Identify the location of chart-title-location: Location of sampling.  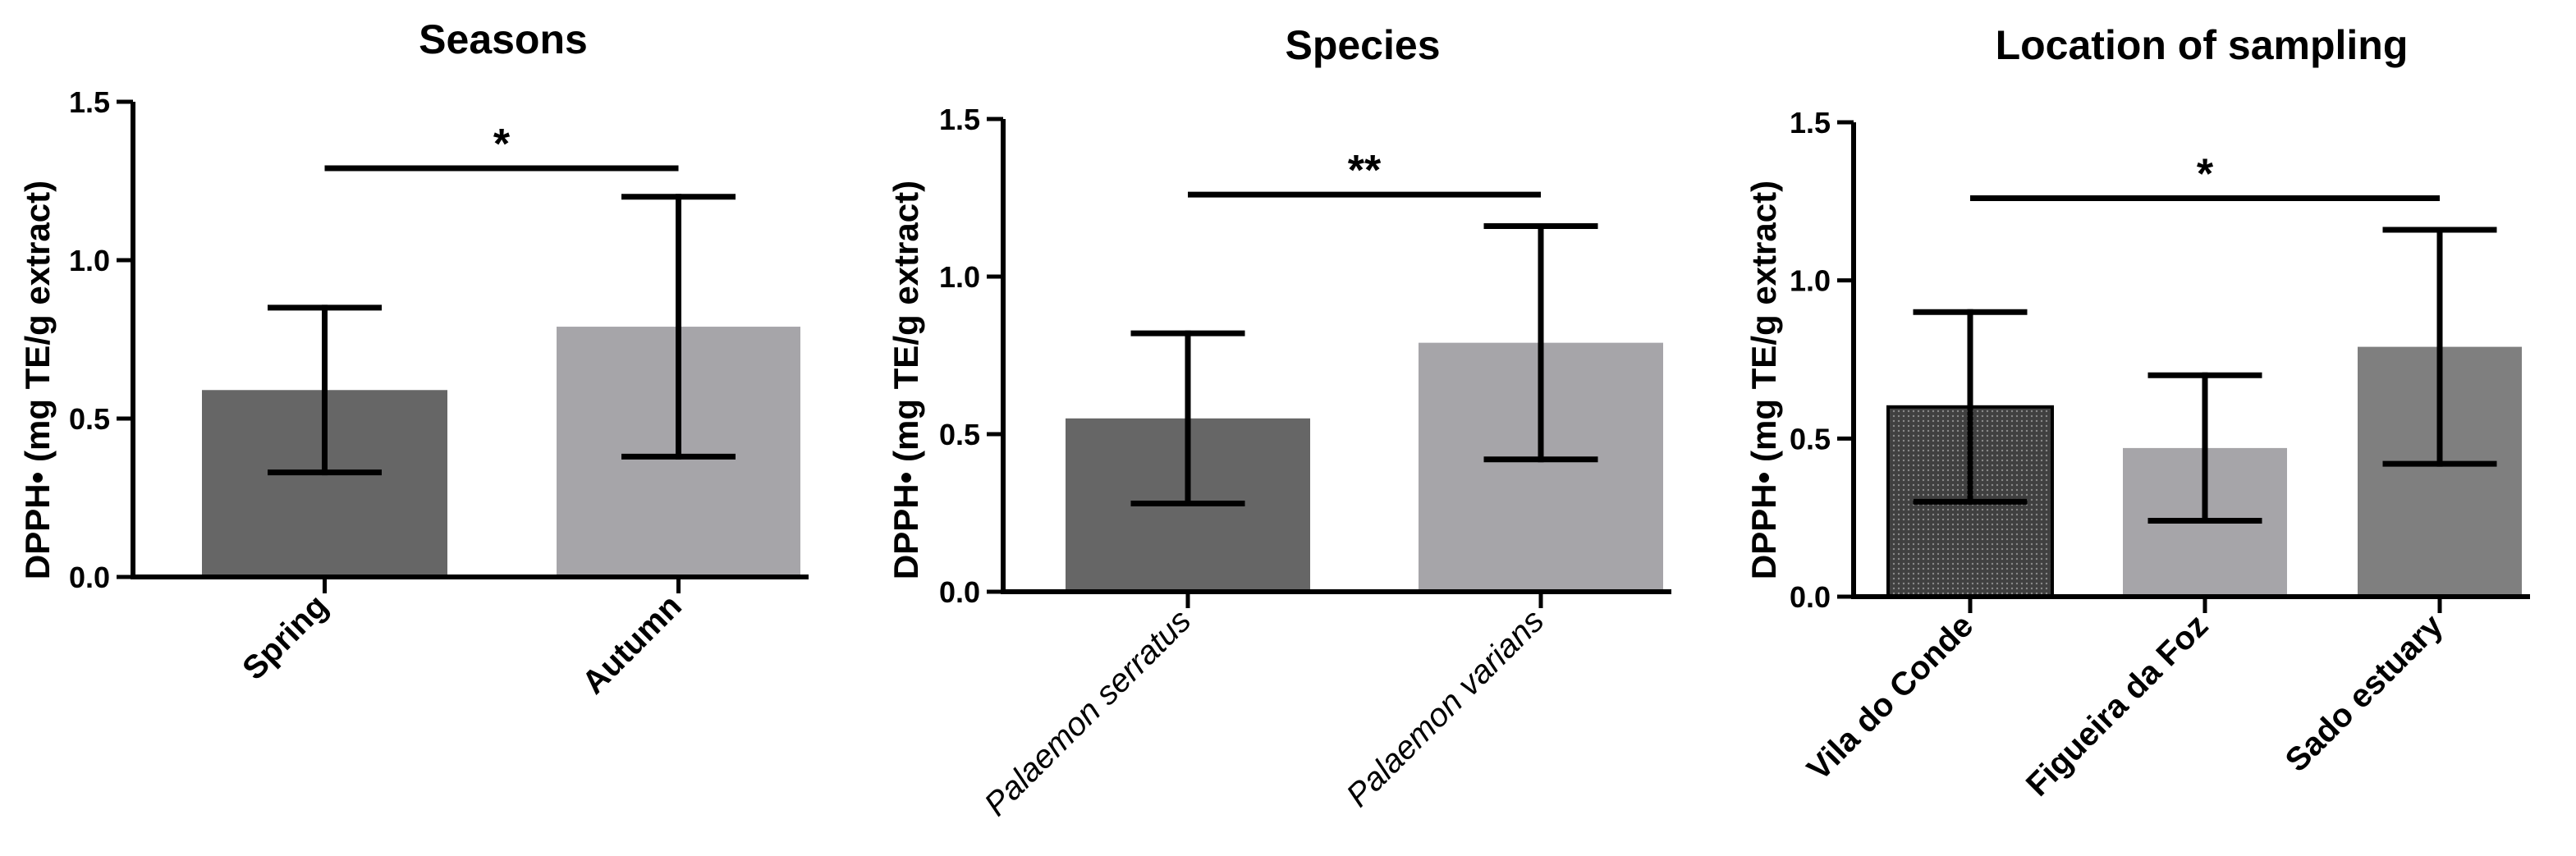
(2202, 45).